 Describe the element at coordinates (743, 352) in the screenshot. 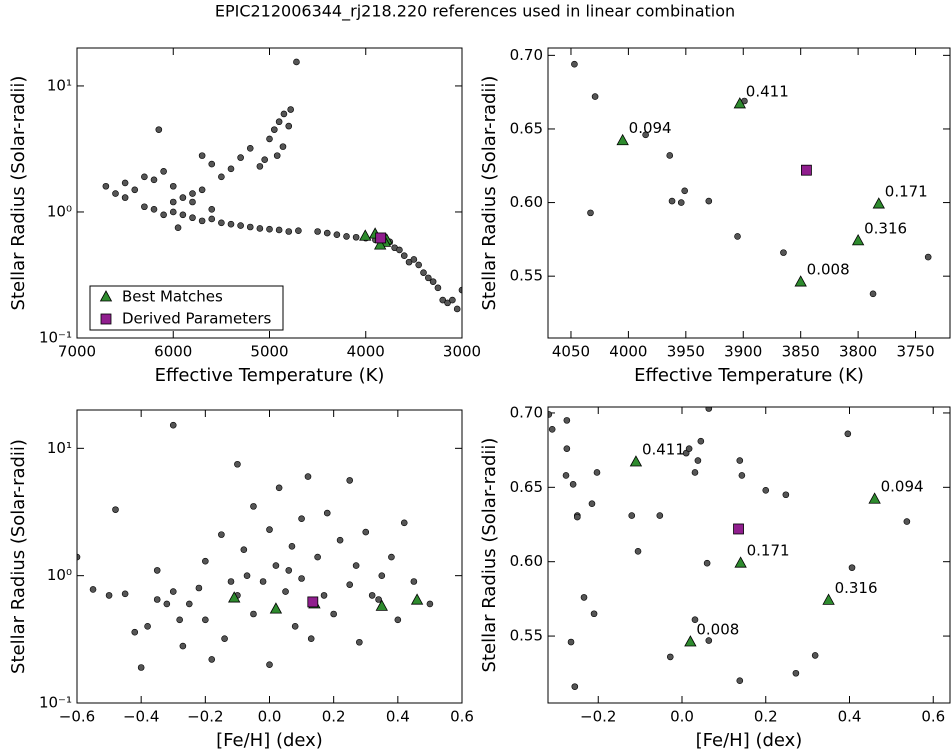

I see `x-tick-label: 3900` at that location.